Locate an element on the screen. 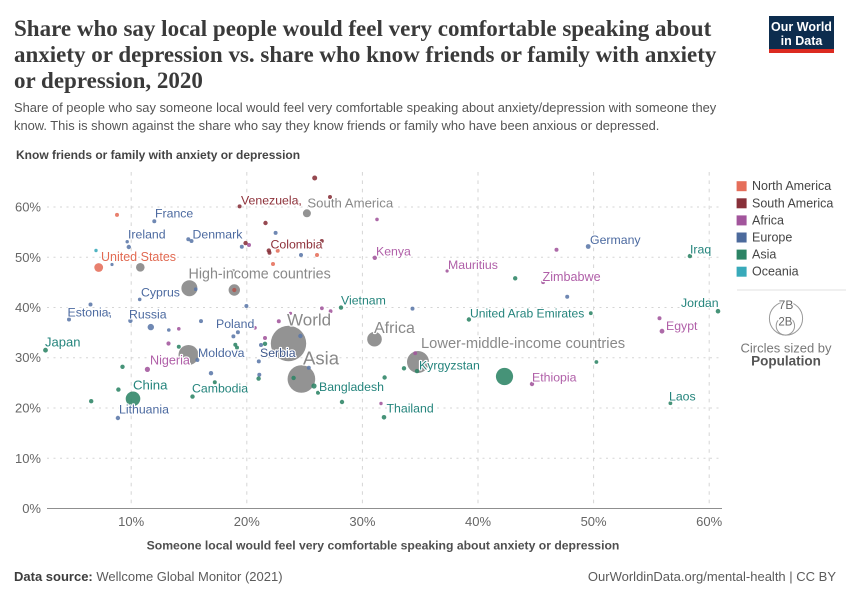  svg-text: Lower-middle-income countries is located at coordinates (523, 344).